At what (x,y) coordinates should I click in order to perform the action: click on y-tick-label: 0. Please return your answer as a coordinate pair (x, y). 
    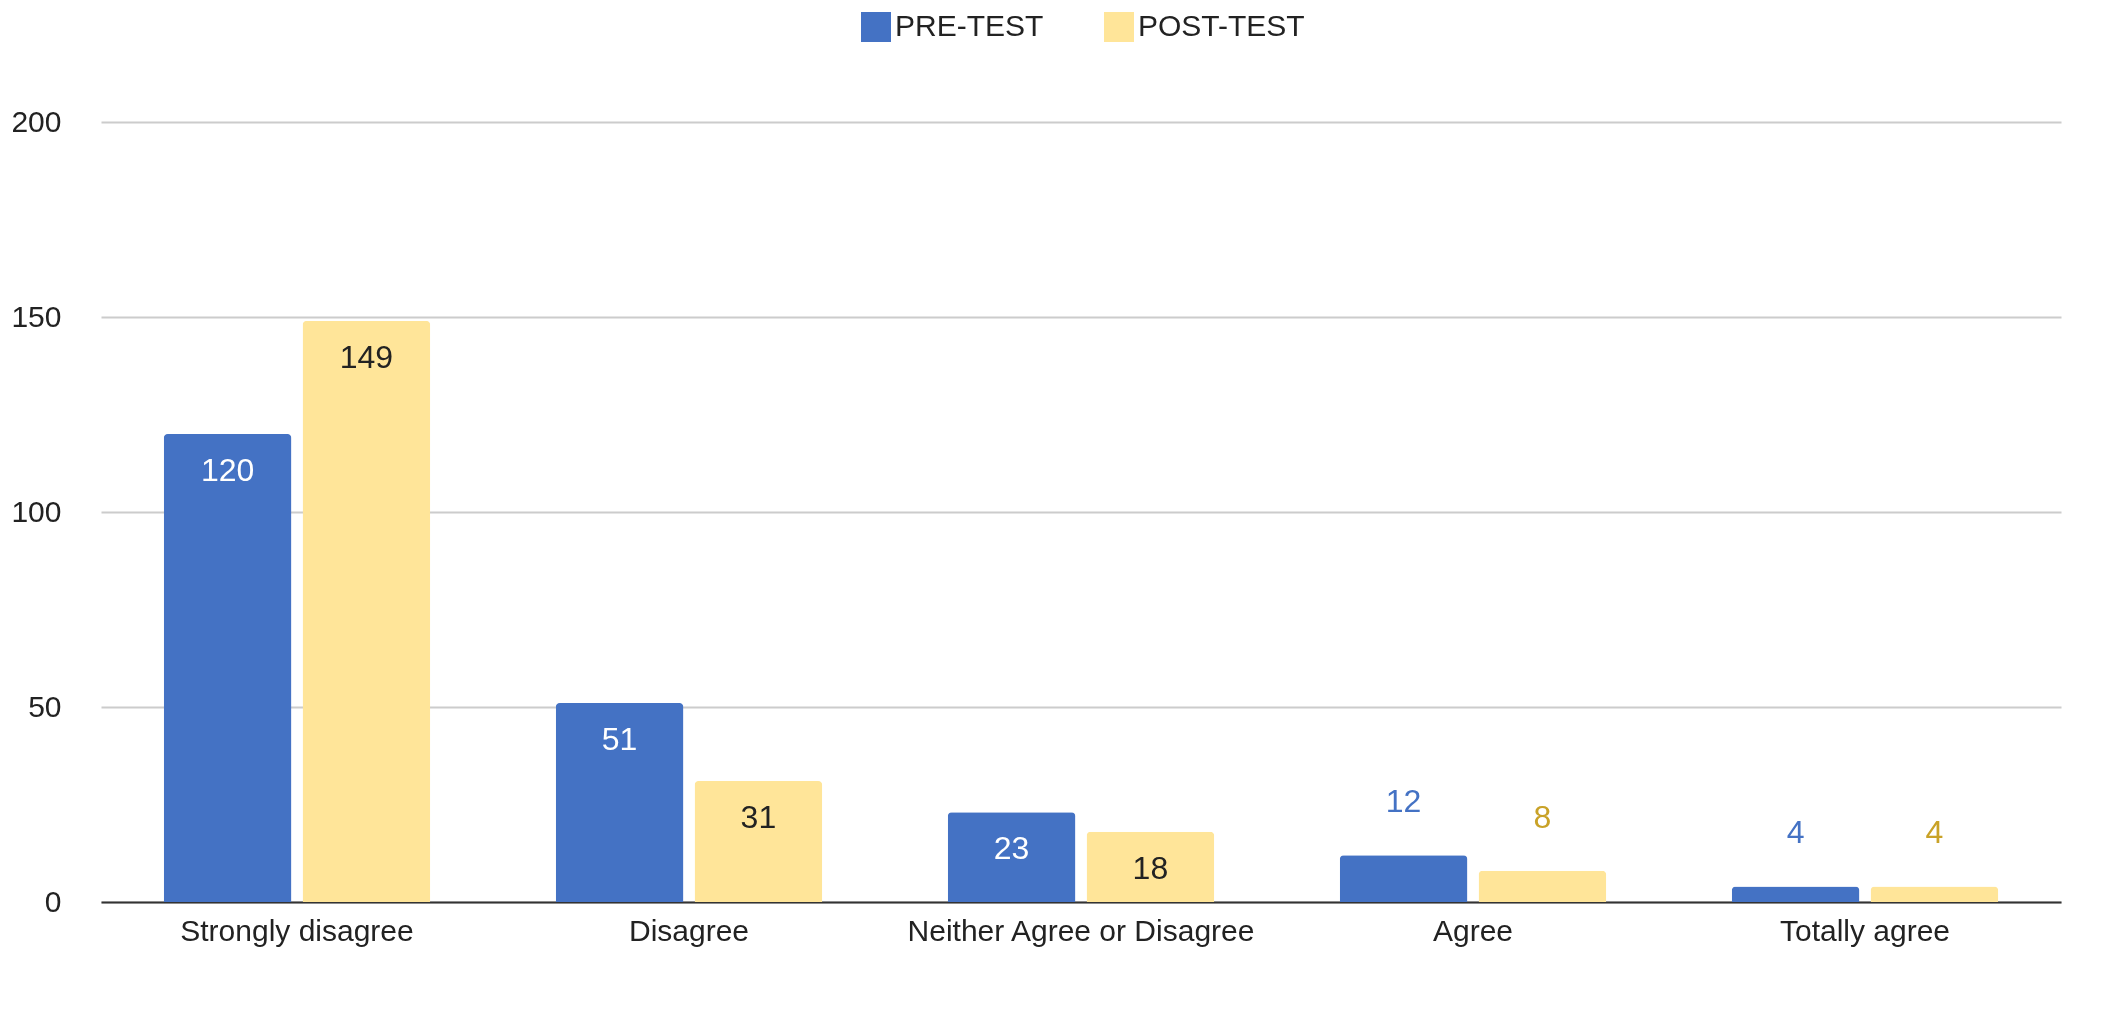
    Looking at the image, I should click on (53, 901).